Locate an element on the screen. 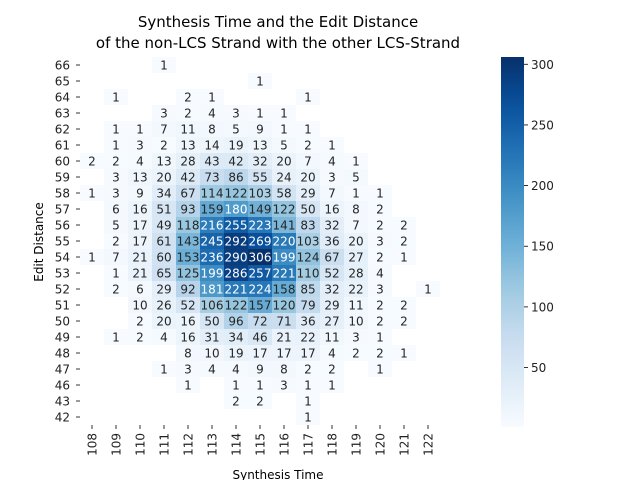  heatmap-cell-label: 32 is located at coordinates (331, 226).